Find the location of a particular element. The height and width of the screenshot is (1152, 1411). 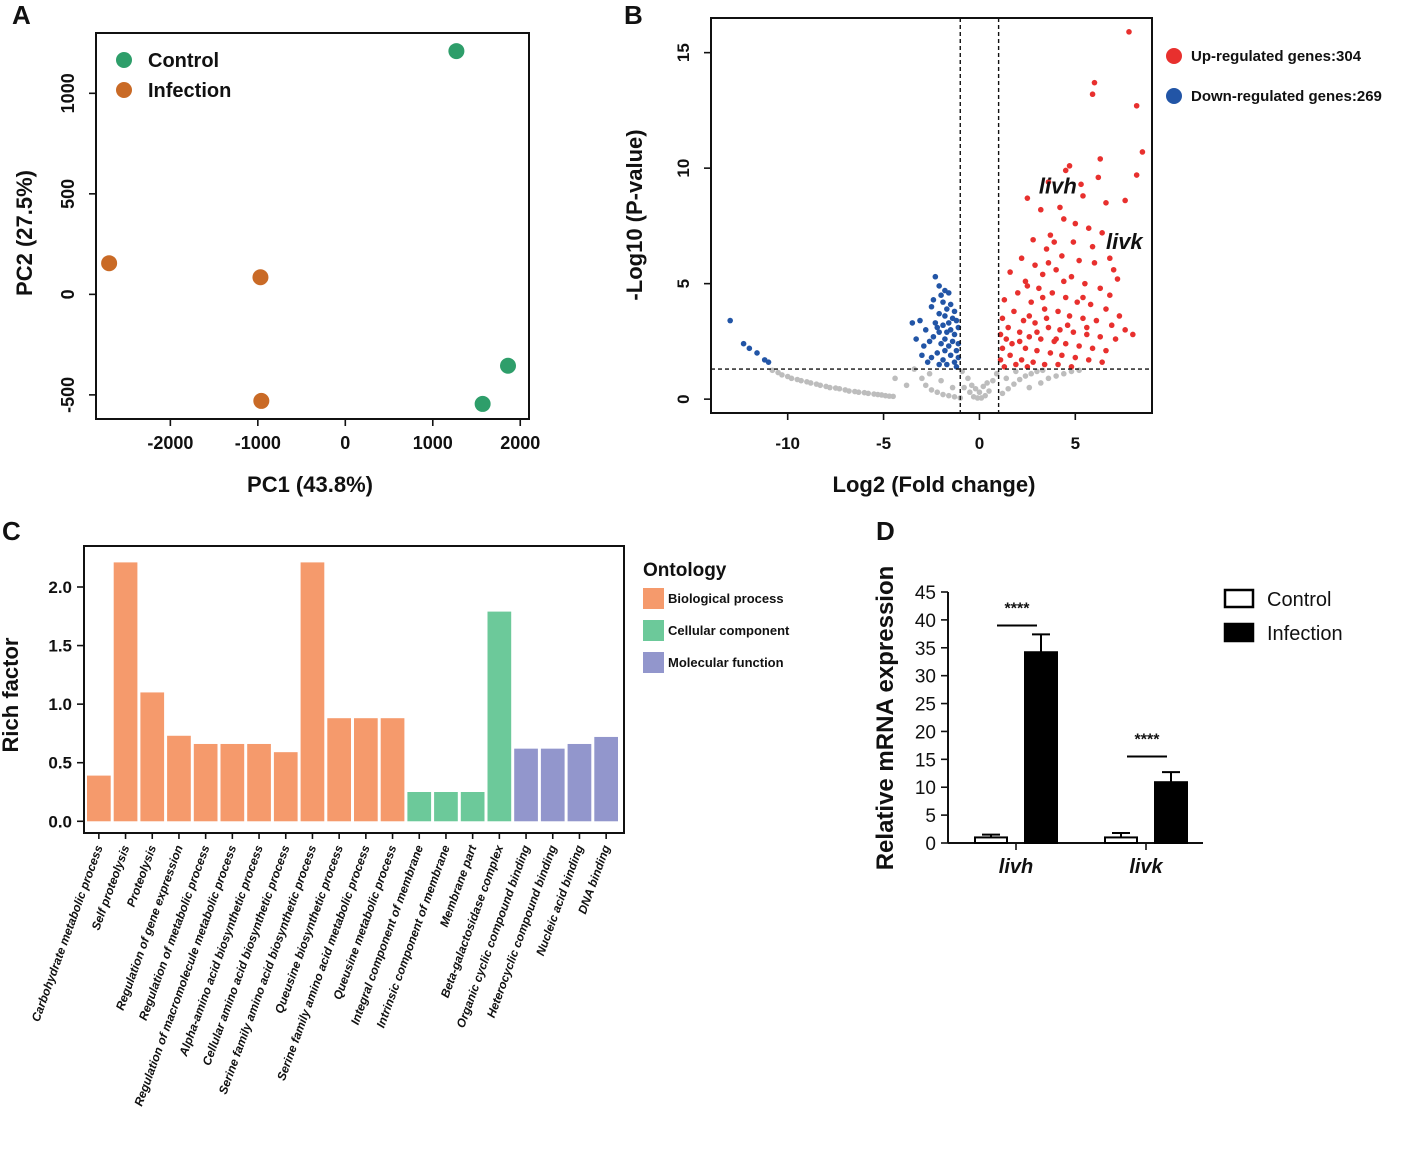

go-y-label: Rich factor is located at coordinates (11, 694).